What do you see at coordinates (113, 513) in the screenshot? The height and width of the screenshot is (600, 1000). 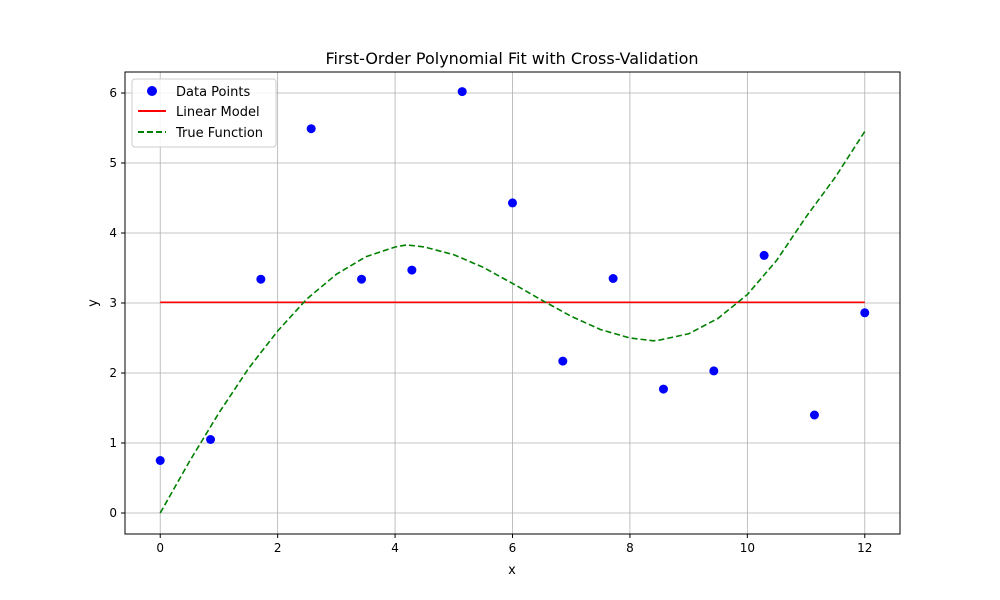 I see `y-tick-label: 0` at bounding box center [113, 513].